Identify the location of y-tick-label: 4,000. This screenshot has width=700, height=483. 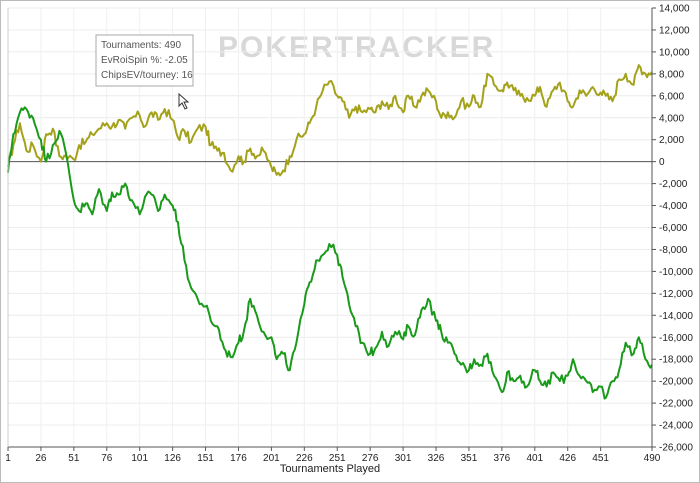
(671, 118).